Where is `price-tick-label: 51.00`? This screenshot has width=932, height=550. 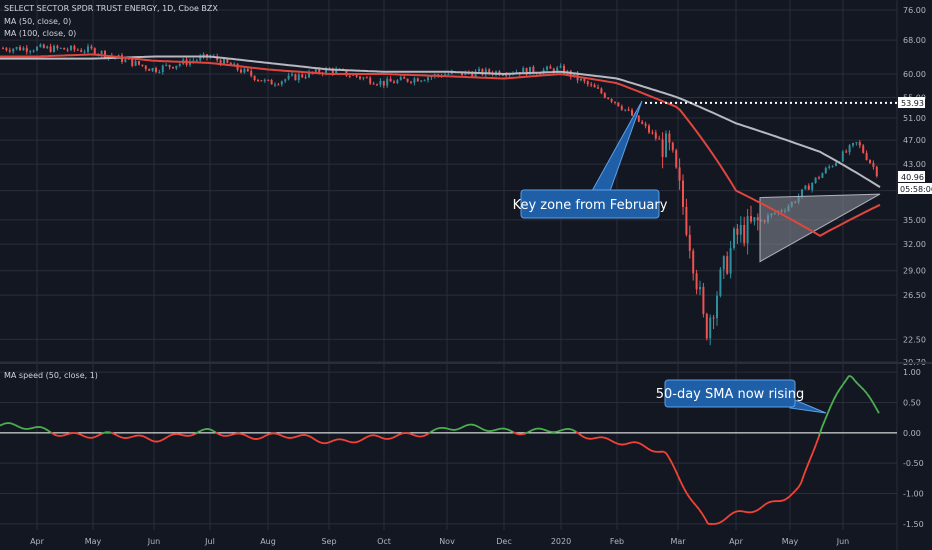 price-tick-label: 51.00 is located at coordinates (914, 118).